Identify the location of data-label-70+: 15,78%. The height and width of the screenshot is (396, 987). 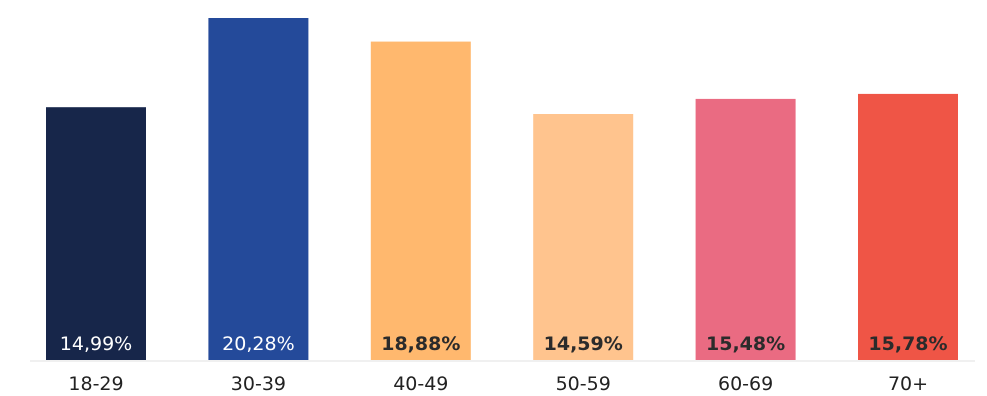
(907, 344).